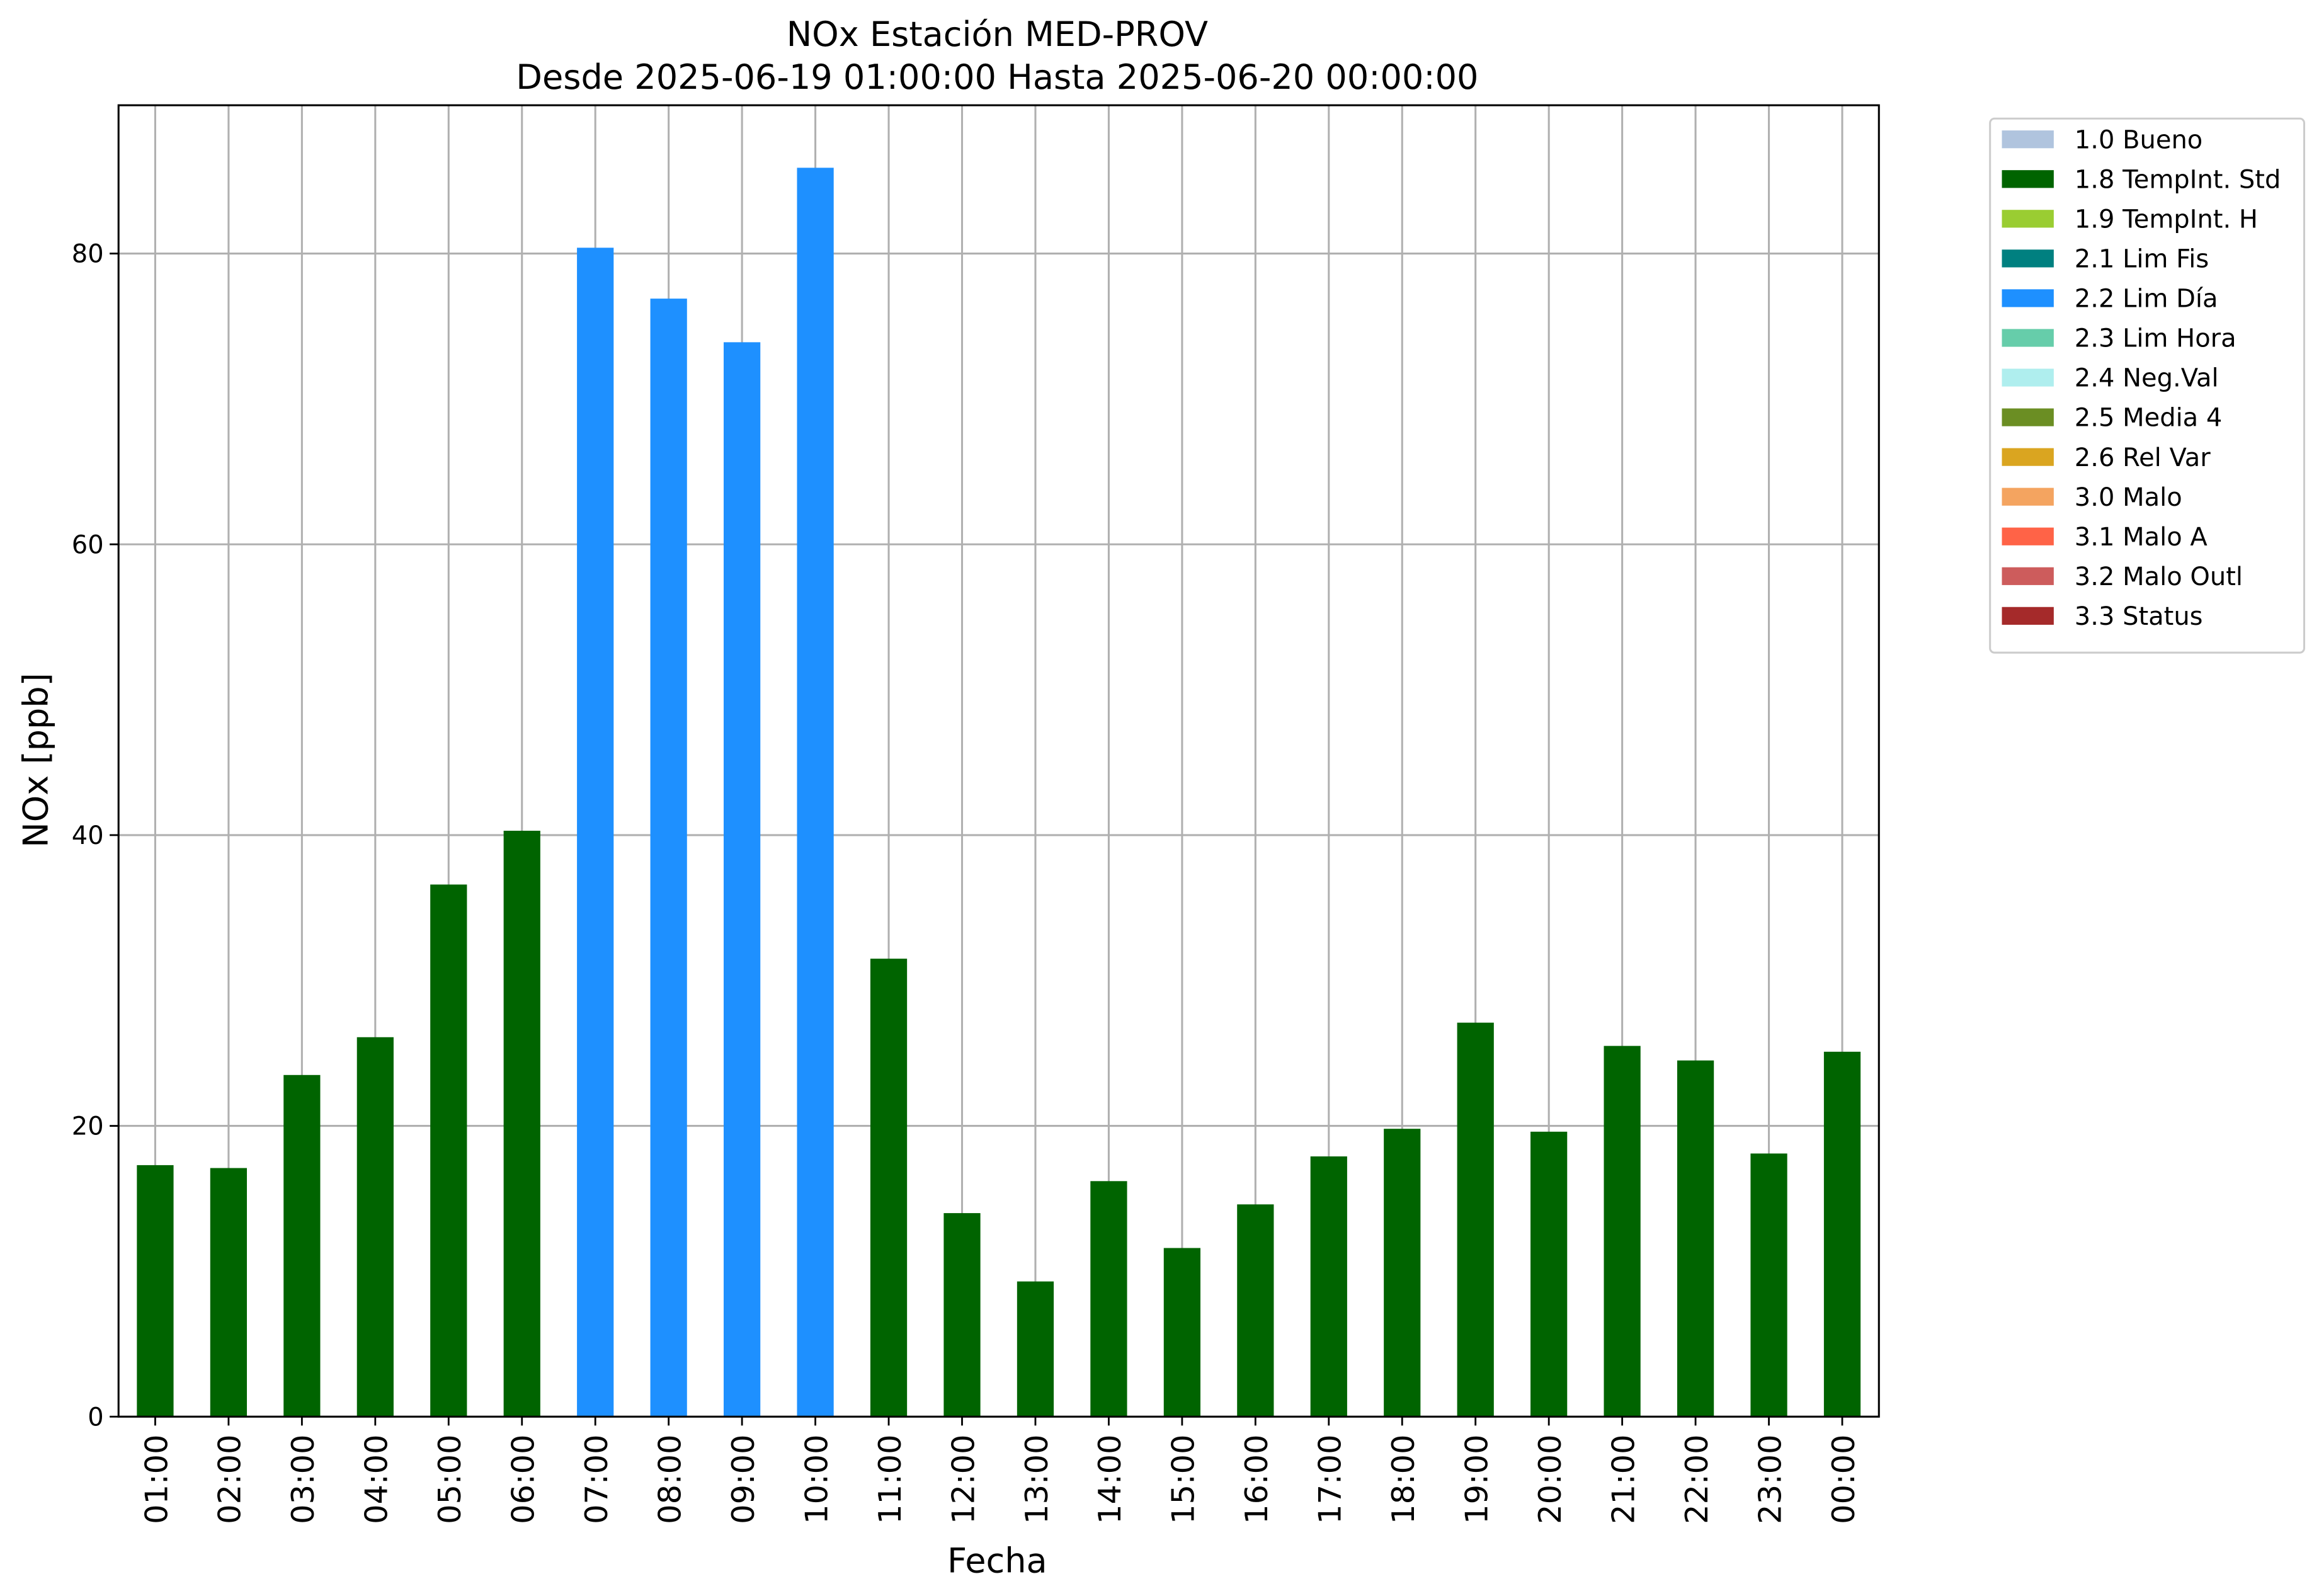 The width and height of the screenshot is (2319, 1596). What do you see at coordinates (1036, 1479) in the screenshot?
I see `x-tick-label: 13:00` at bounding box center [1036, 1479].